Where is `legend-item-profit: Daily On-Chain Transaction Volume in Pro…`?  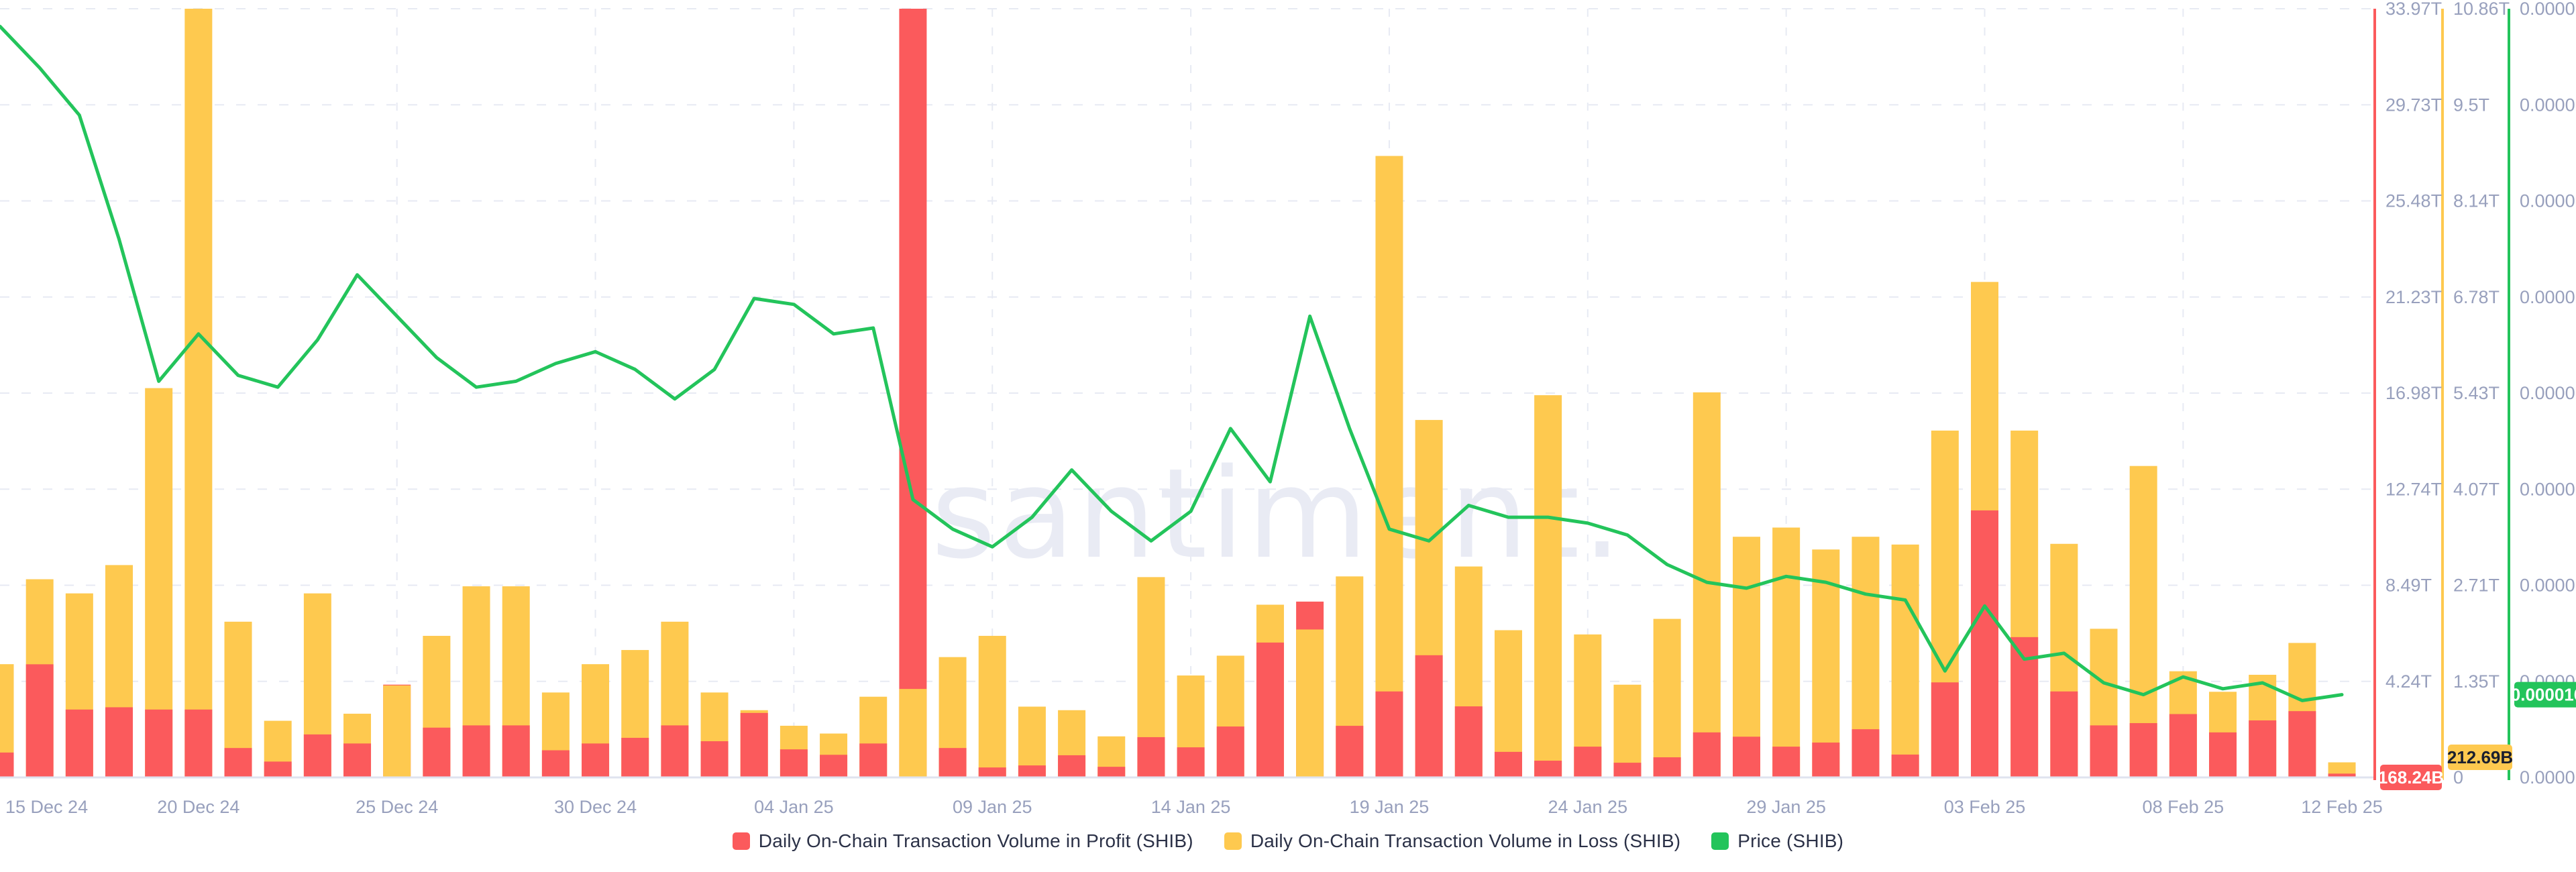 legend-item-profit: Daily On-Chain Transaction Volume in Pro… is located at coordinates (962, 841).